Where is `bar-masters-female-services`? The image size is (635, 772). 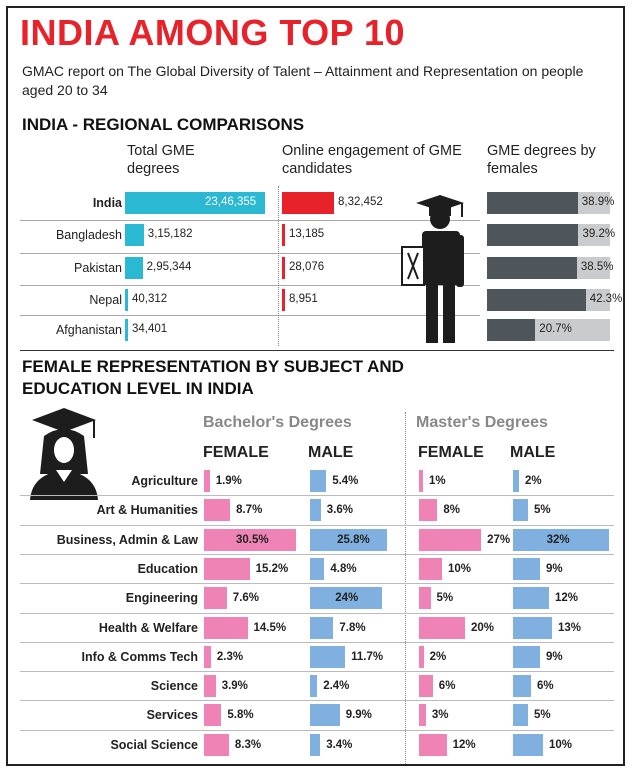 bar-masters-female-services is located at coordinates (422, 715).